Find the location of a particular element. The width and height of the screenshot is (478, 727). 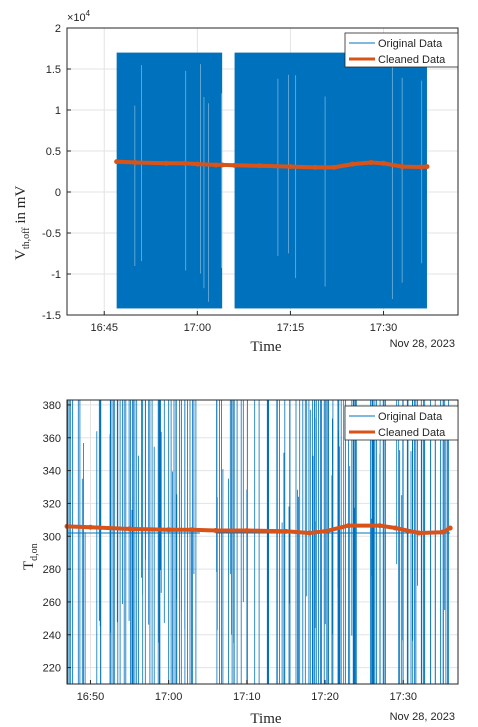

x-tick-label: 16:45 is located at coordinates (104, 328).